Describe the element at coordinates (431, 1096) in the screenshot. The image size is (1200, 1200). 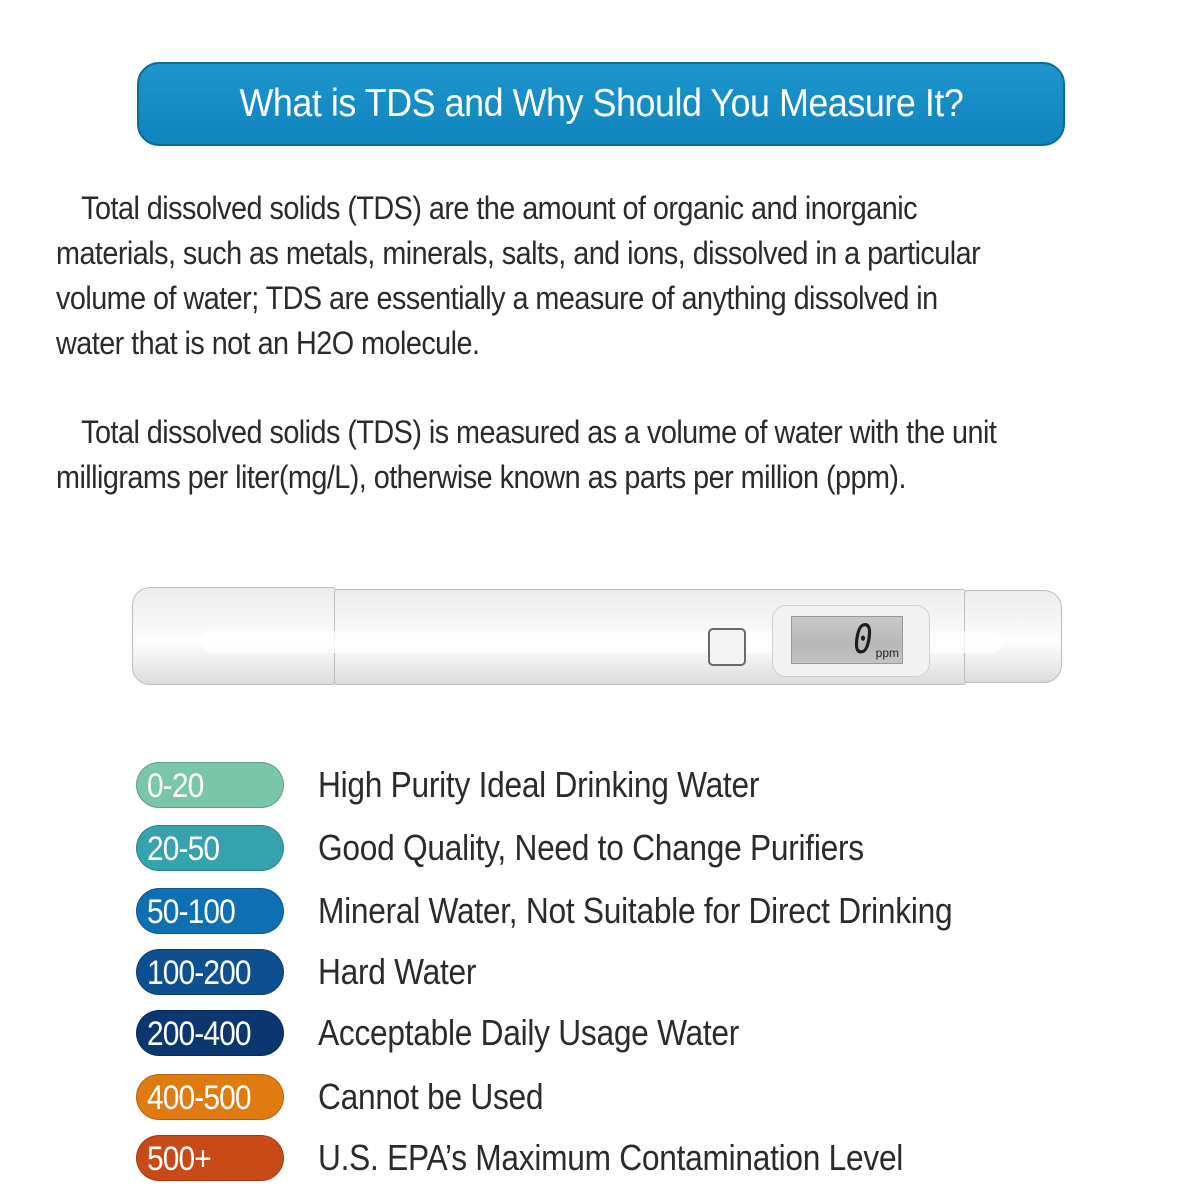
I see `range-description: Cannot be Used` at that location.